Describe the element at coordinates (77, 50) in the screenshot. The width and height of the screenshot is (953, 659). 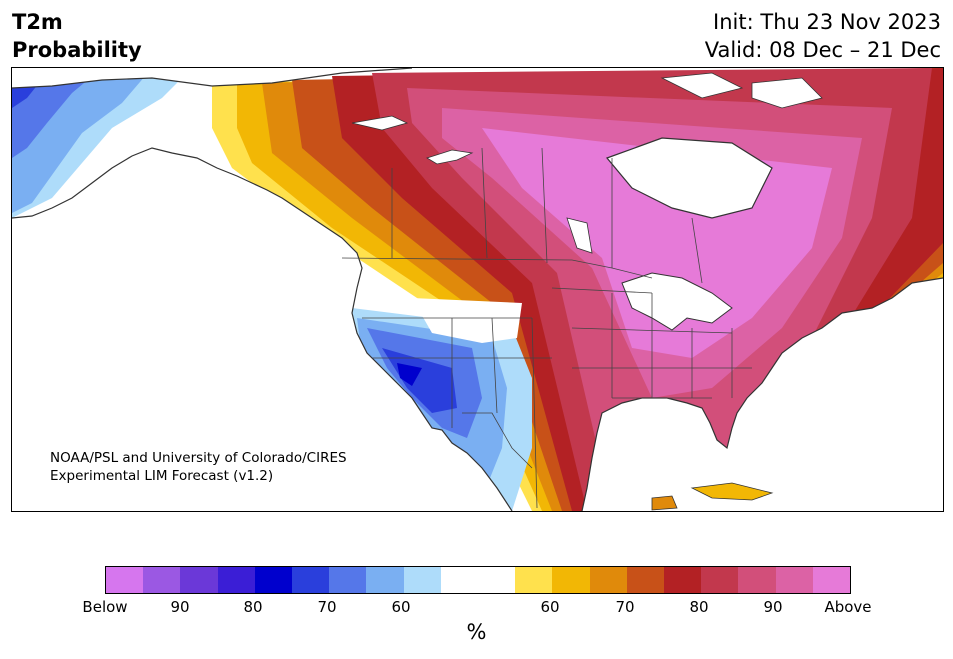
I see `title-line-2: Probability` at that location.